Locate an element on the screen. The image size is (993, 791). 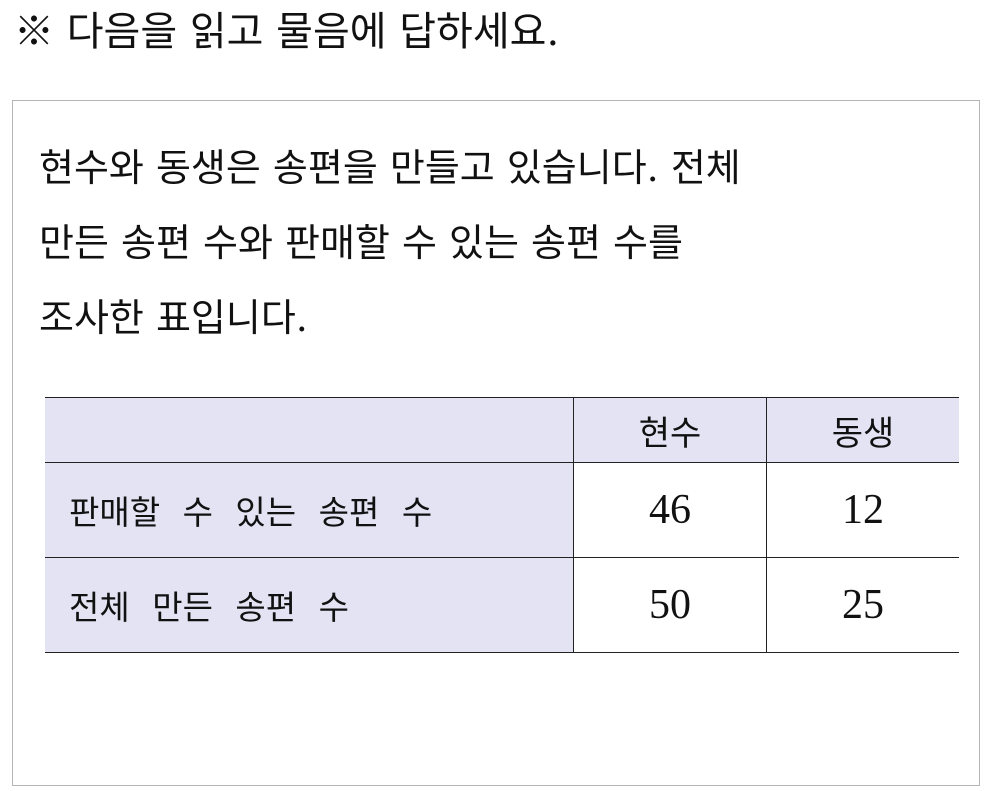
row-label: 전체 만든 송편 수 is located at coordinates (309, 605).